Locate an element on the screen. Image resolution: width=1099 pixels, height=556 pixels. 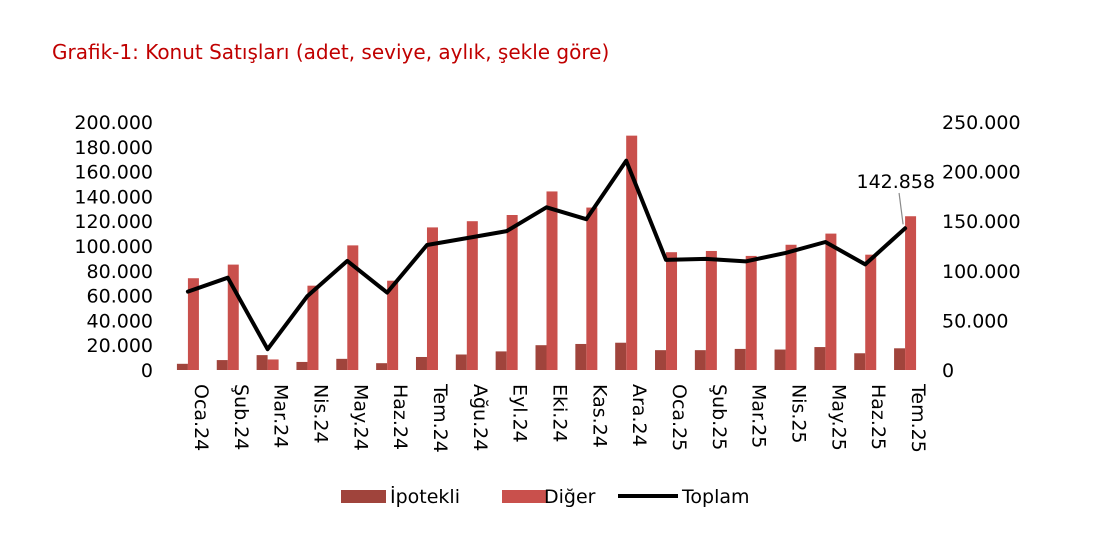
category-label: Nis.24 is located at coordinates (320, 414).